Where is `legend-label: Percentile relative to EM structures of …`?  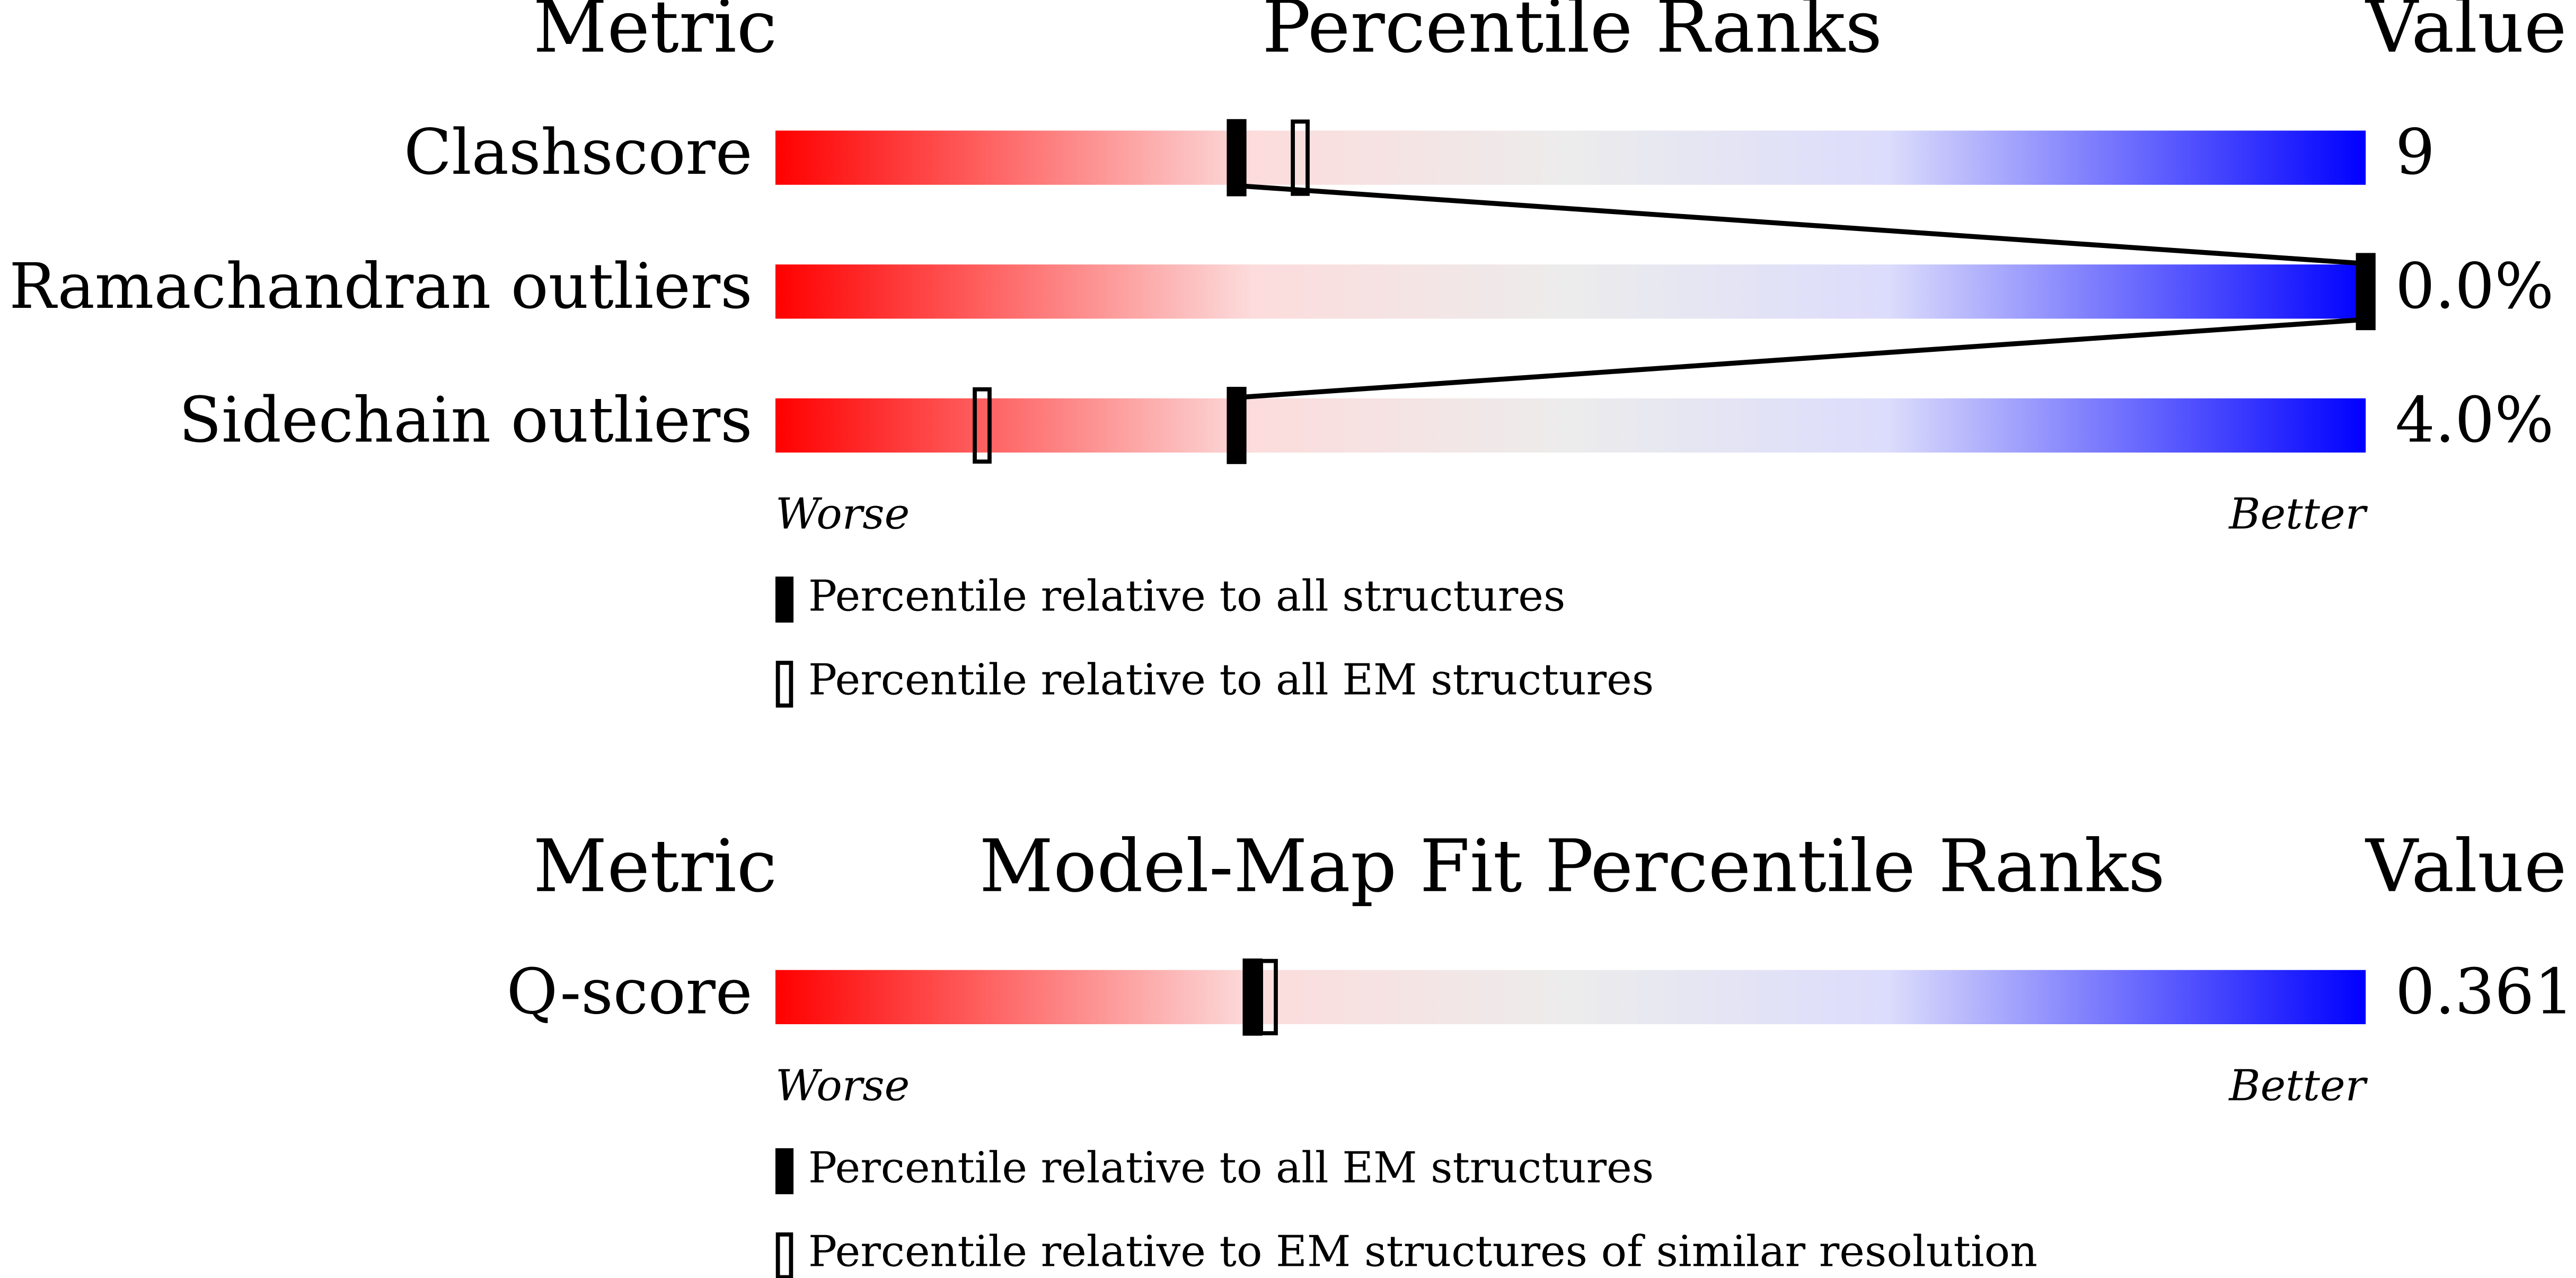
legend-label: Percentile relative to EM structures of … is located at coordinates (1422, 1252).